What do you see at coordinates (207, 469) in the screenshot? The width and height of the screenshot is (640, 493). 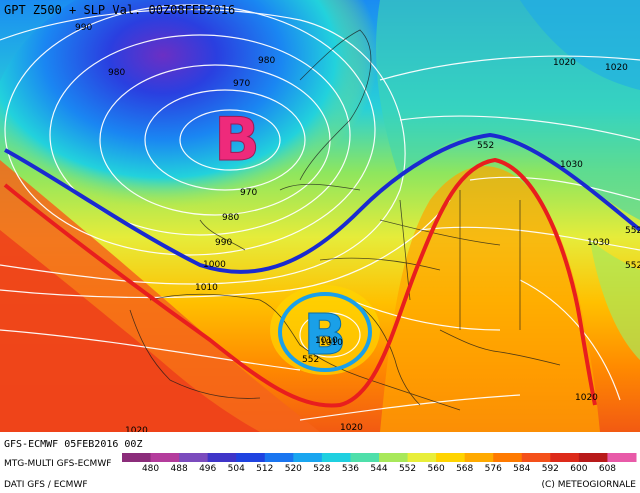 I see `legend-tick-label: 496` at bounding box center [207, 469].